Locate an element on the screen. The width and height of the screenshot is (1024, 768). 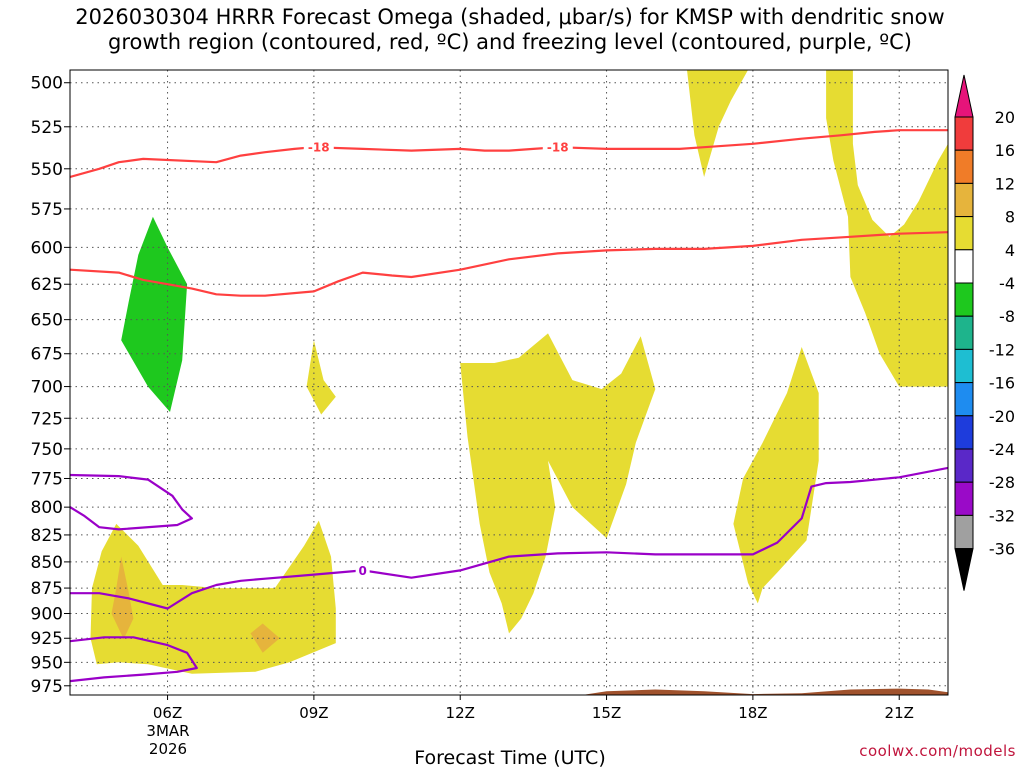
colorbar-label: 12 is located at coordinates (1005, 183).